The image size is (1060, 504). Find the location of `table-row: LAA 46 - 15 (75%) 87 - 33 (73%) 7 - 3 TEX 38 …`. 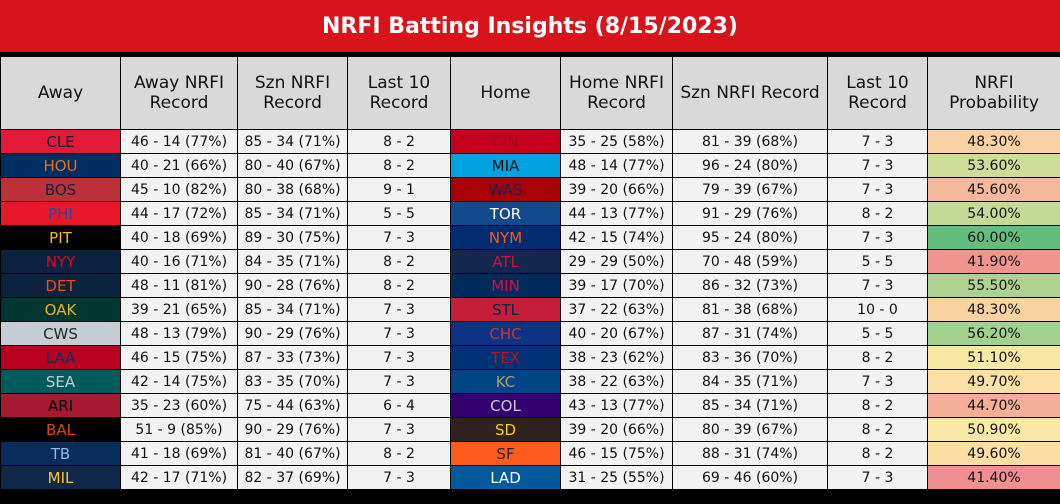

table-row: LAA 46 - 15 (75%) 87 - 33 (73%) 7 - 3 TEX 38 … is located at coordinates (530, 357).